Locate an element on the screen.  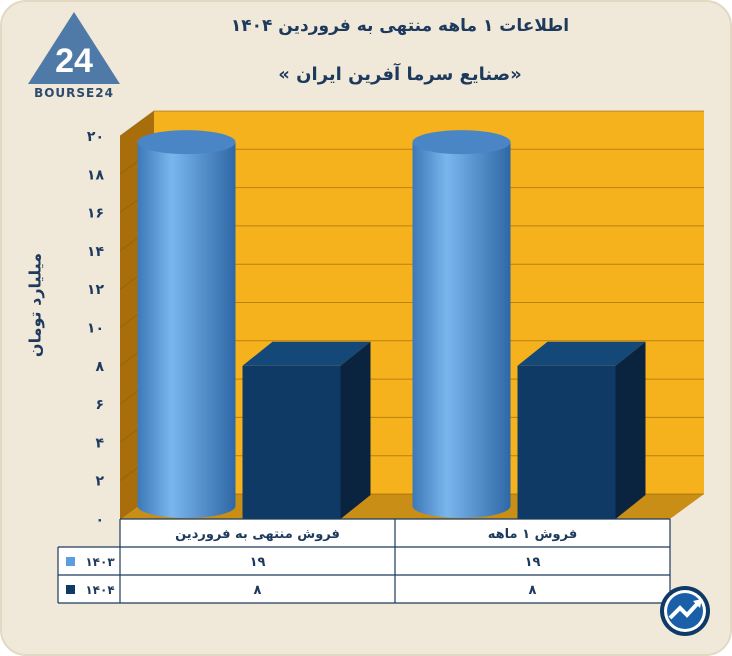
y-tick-label: ۱۲ is located at coordinates (96, 290).